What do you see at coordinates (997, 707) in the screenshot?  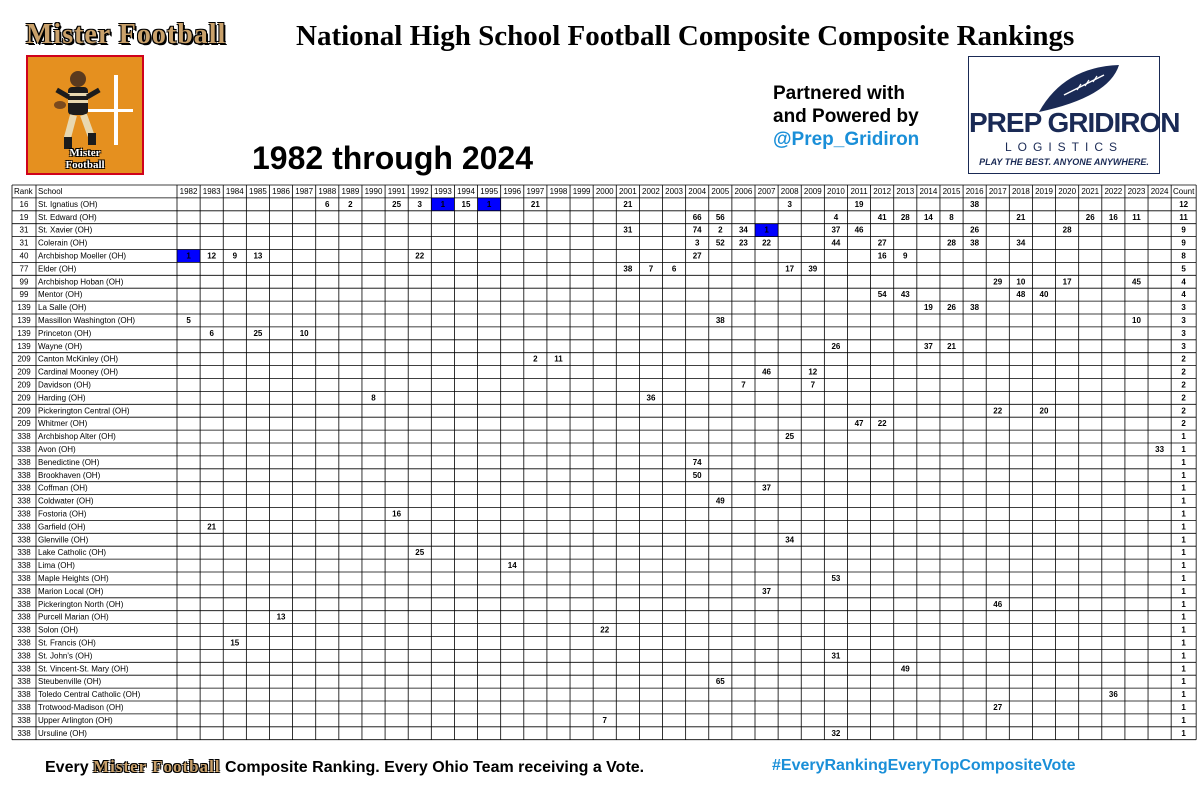 I see `ranking-value: 27` at bounding box center [997, 707].